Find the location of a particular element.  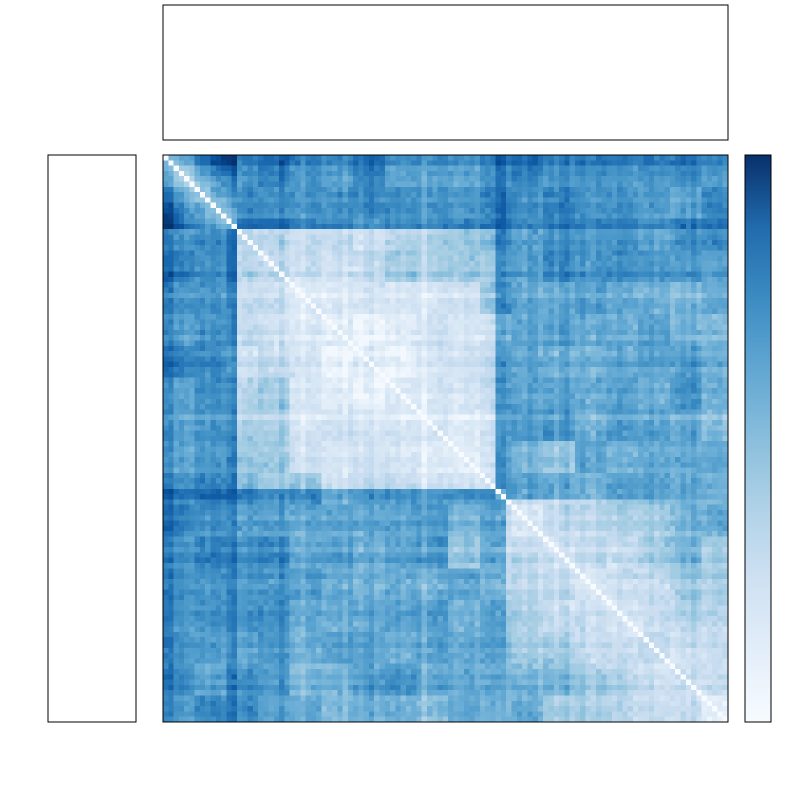

column-dendrogram is located at coordinates (445, 72).